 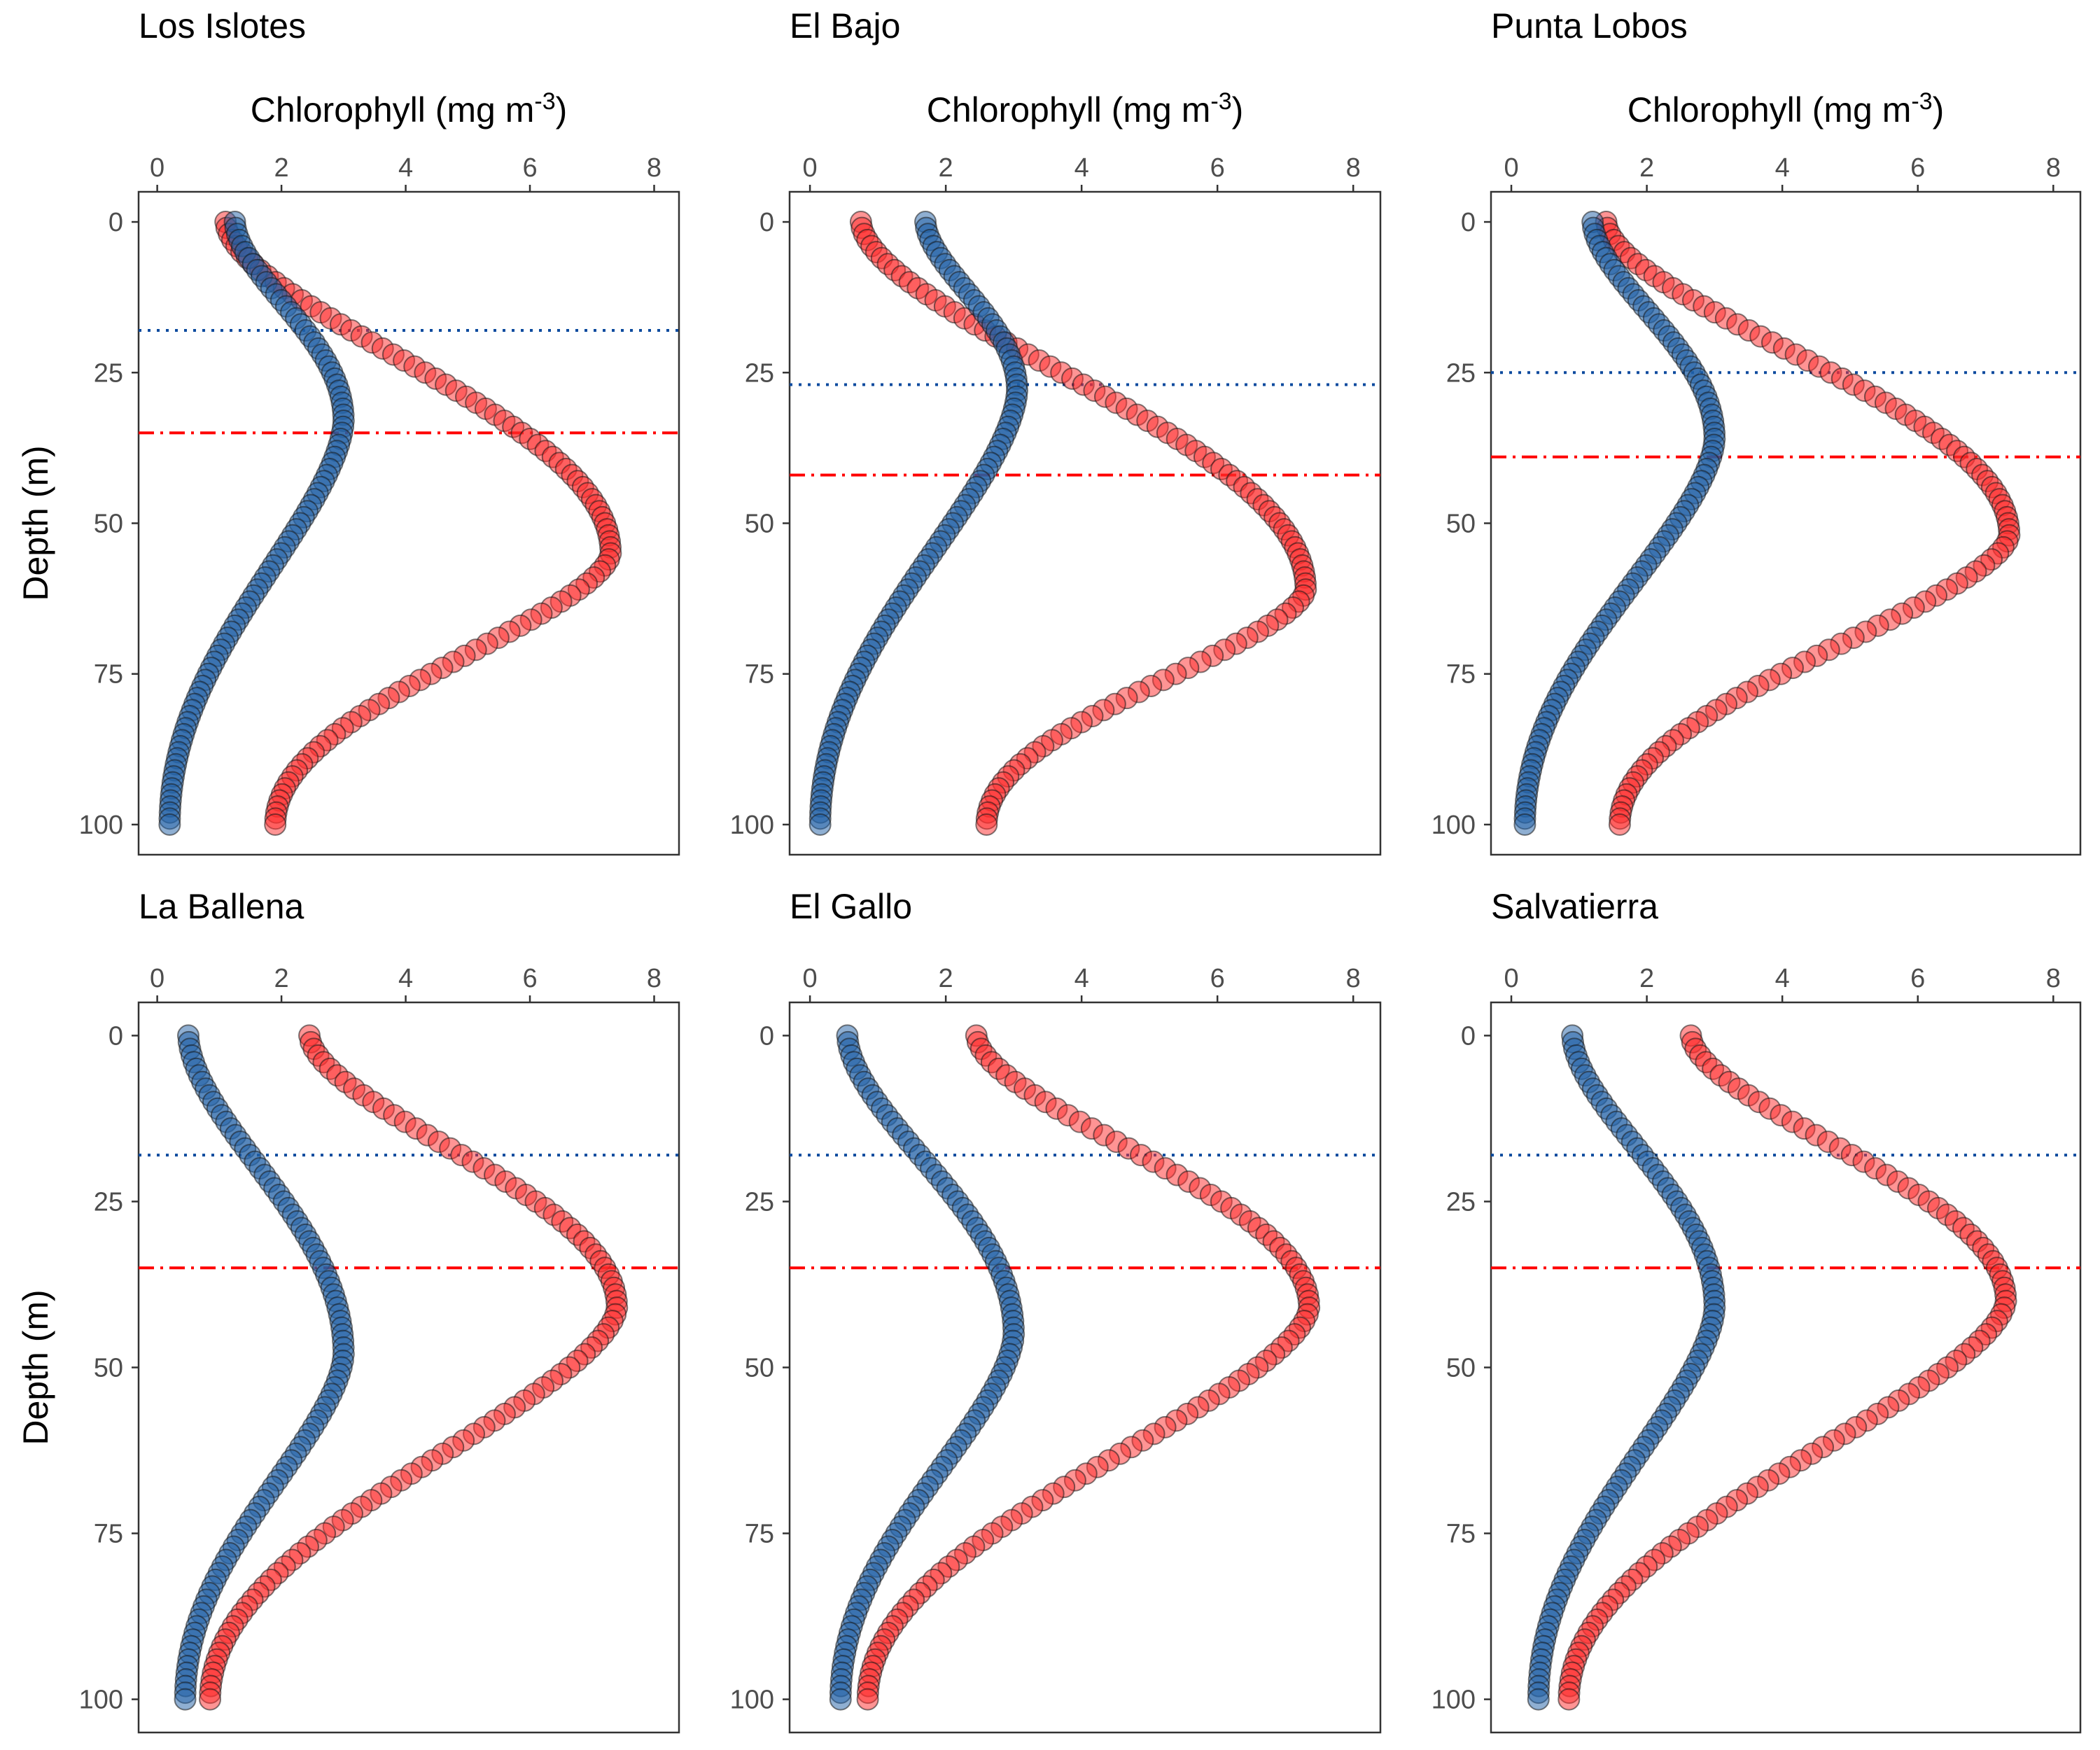 I want to click on panel-title: Los Islotes, so click(x=222, y=26).